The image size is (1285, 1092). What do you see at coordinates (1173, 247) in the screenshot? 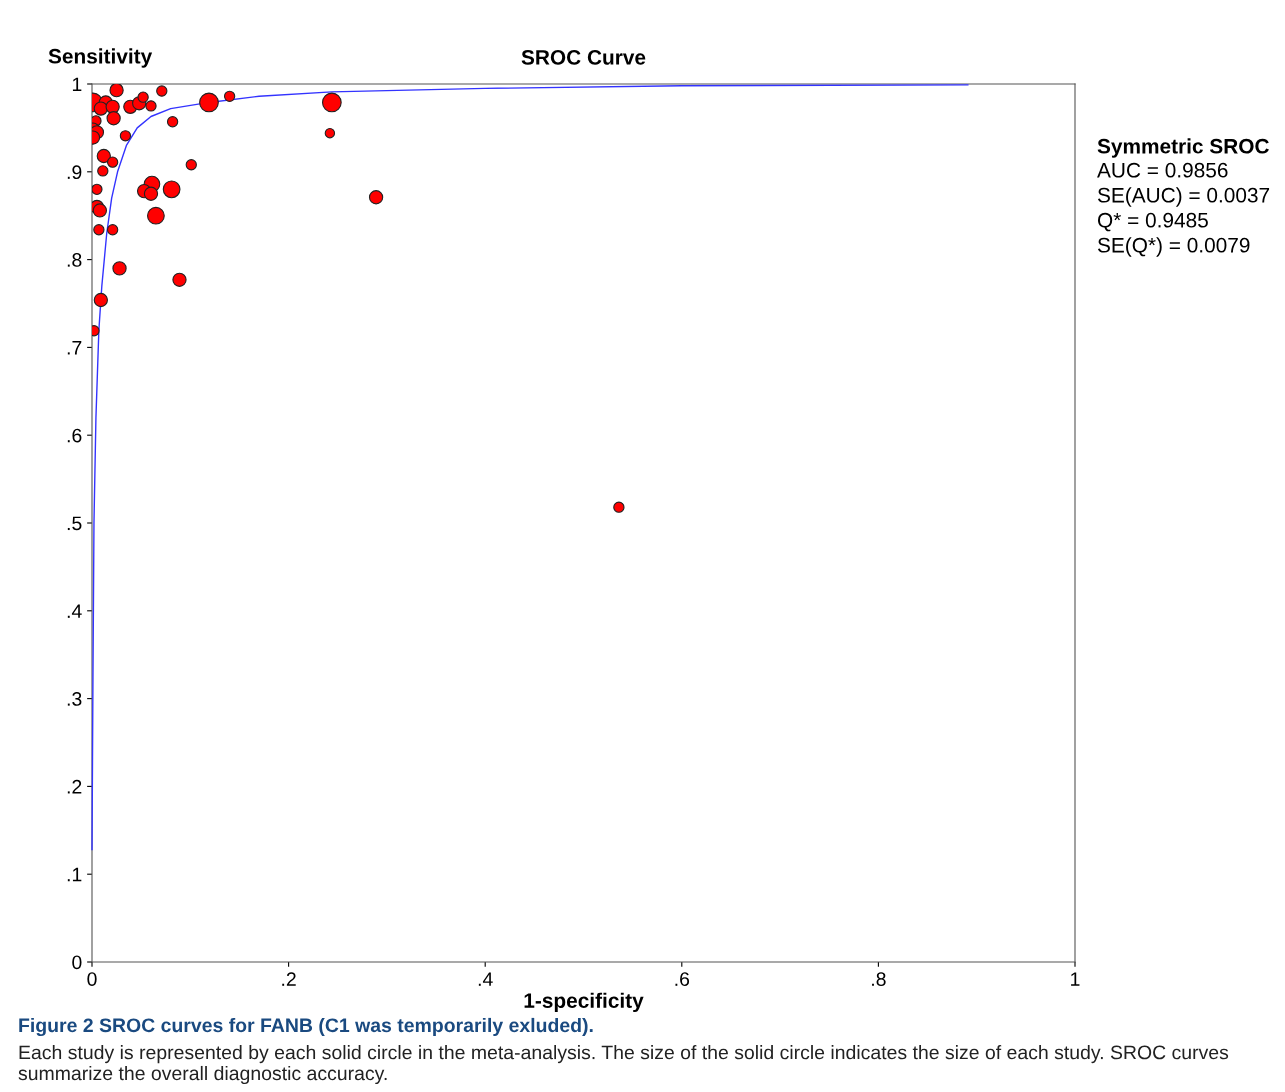
I see `text: SE(Q*) = 0.0079` at bounding box center [1173, 247].